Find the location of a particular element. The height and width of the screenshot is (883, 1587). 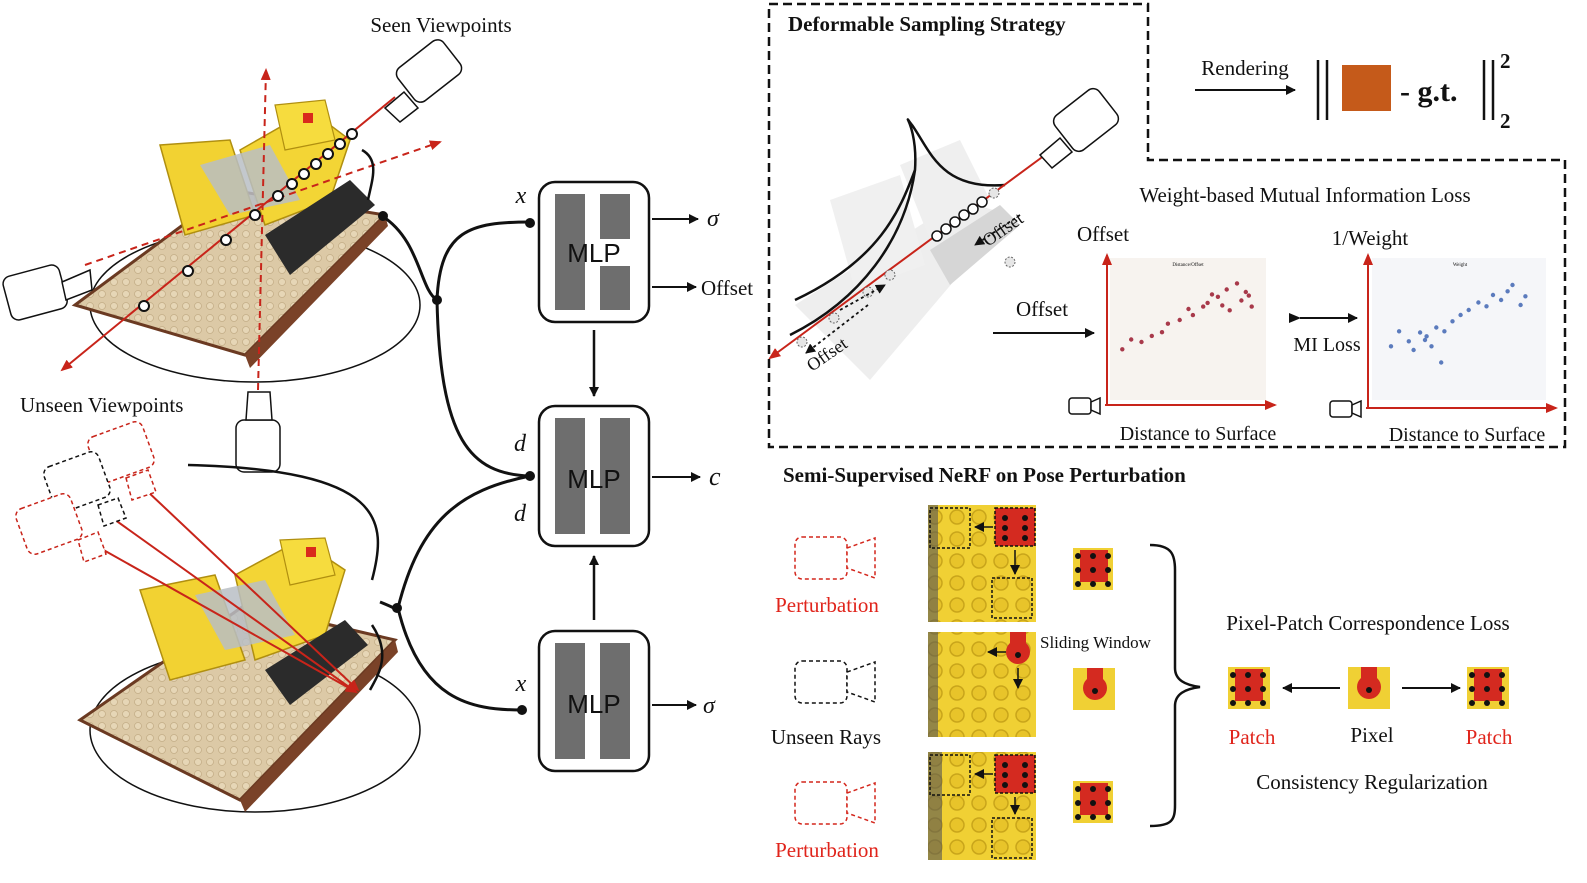

mlp-block-middle: MLP is located at coordinates (594, 476).